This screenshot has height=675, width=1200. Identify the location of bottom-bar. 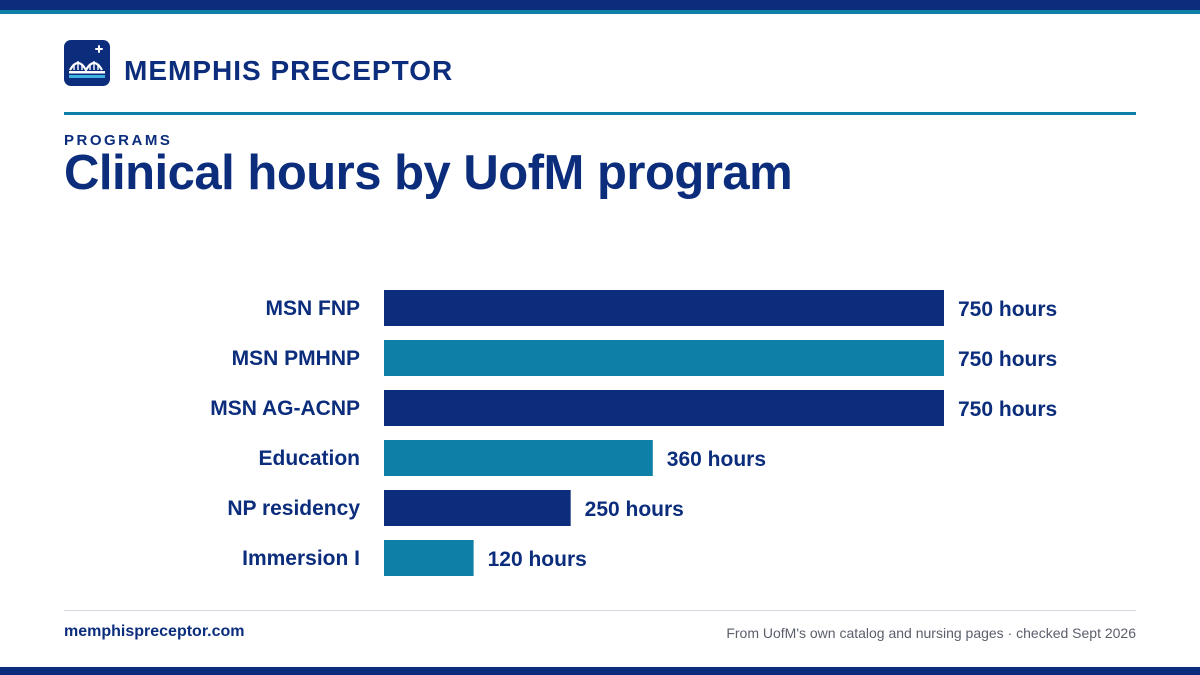
(600, 671).